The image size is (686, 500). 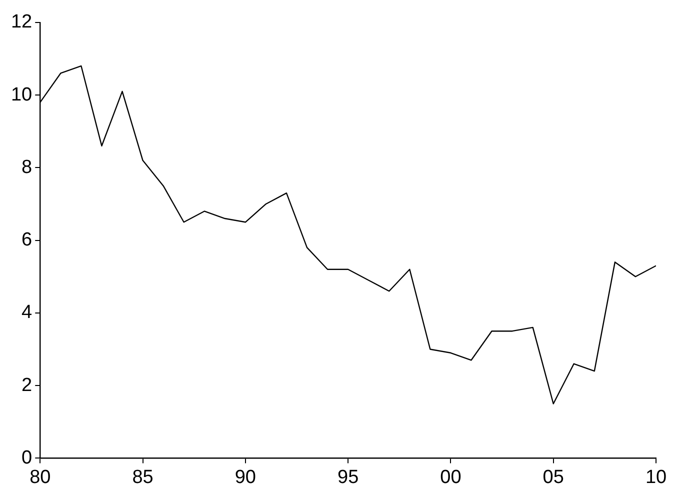 I want to click on x-tick-label: 05, so click(x=553, y=477).